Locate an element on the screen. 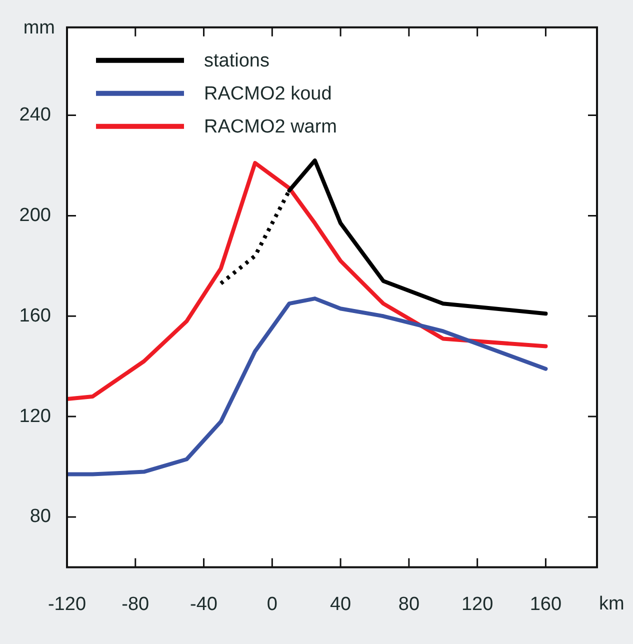 This screenshot has height=644, width=633. x-tick-label: -120 is located at coordinates (67, 604).